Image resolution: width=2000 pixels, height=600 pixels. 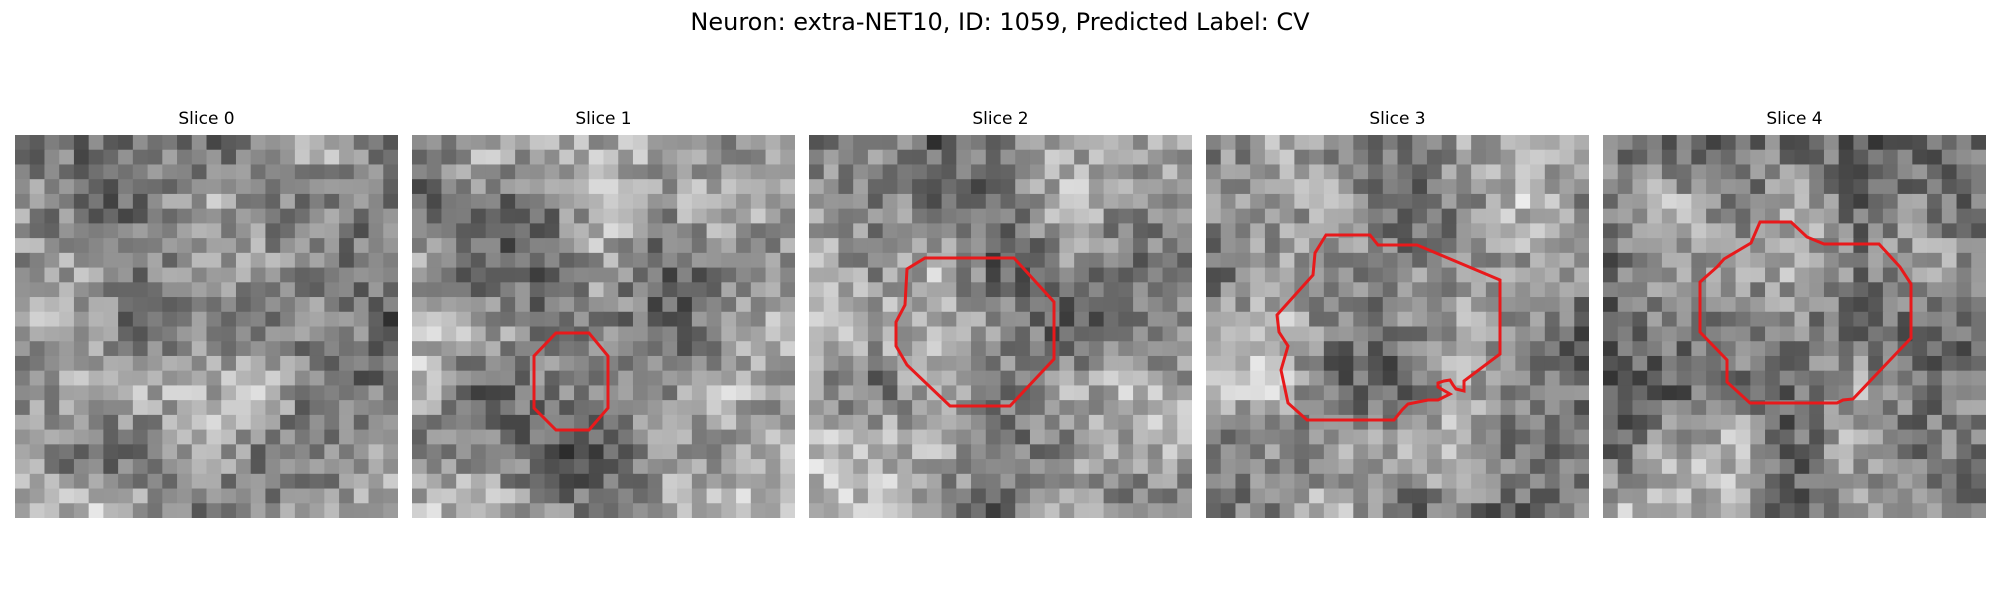 What do you see at coordinates (1397, 119) in the screenshot?
I see `slice-title-3: Slice 3` at bounding box center [1397, 119].